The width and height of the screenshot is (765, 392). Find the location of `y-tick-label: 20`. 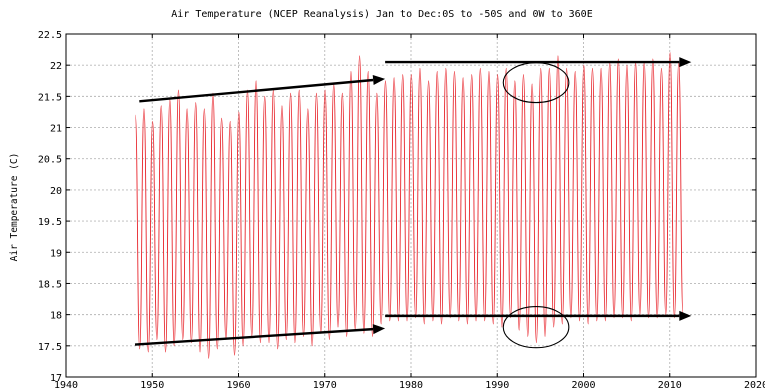

y-tick-label: 20 is located at coordinates (56, 191).